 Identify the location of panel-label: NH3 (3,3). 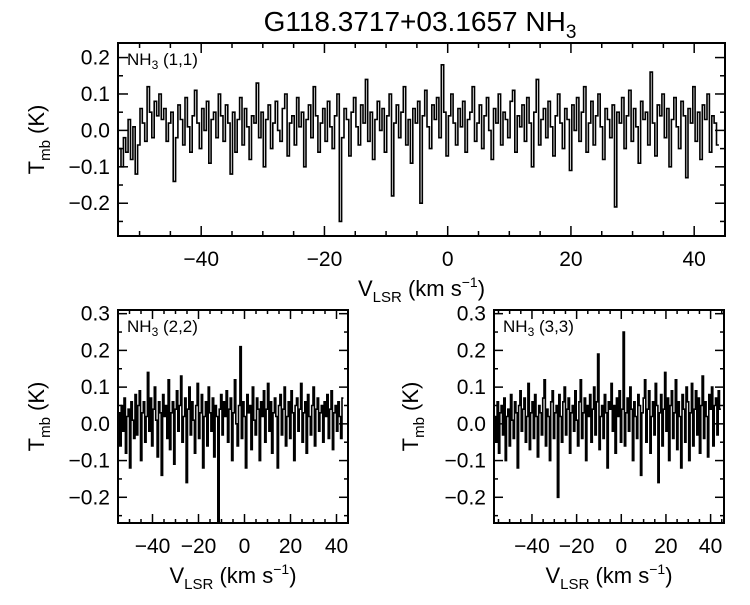
(538, 328).